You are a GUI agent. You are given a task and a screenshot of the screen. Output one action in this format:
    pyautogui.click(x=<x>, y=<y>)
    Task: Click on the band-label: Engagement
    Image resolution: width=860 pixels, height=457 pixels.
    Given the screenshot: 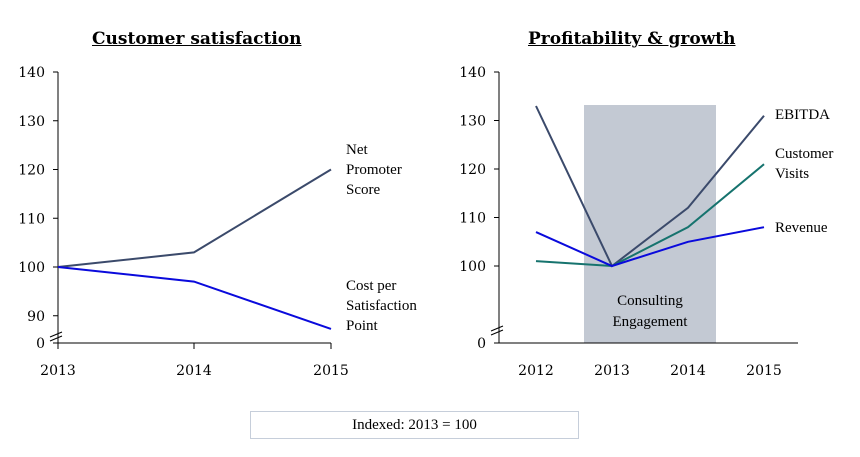 What is the action you would take?
    pyautogui.click(x=651, y=322)
    